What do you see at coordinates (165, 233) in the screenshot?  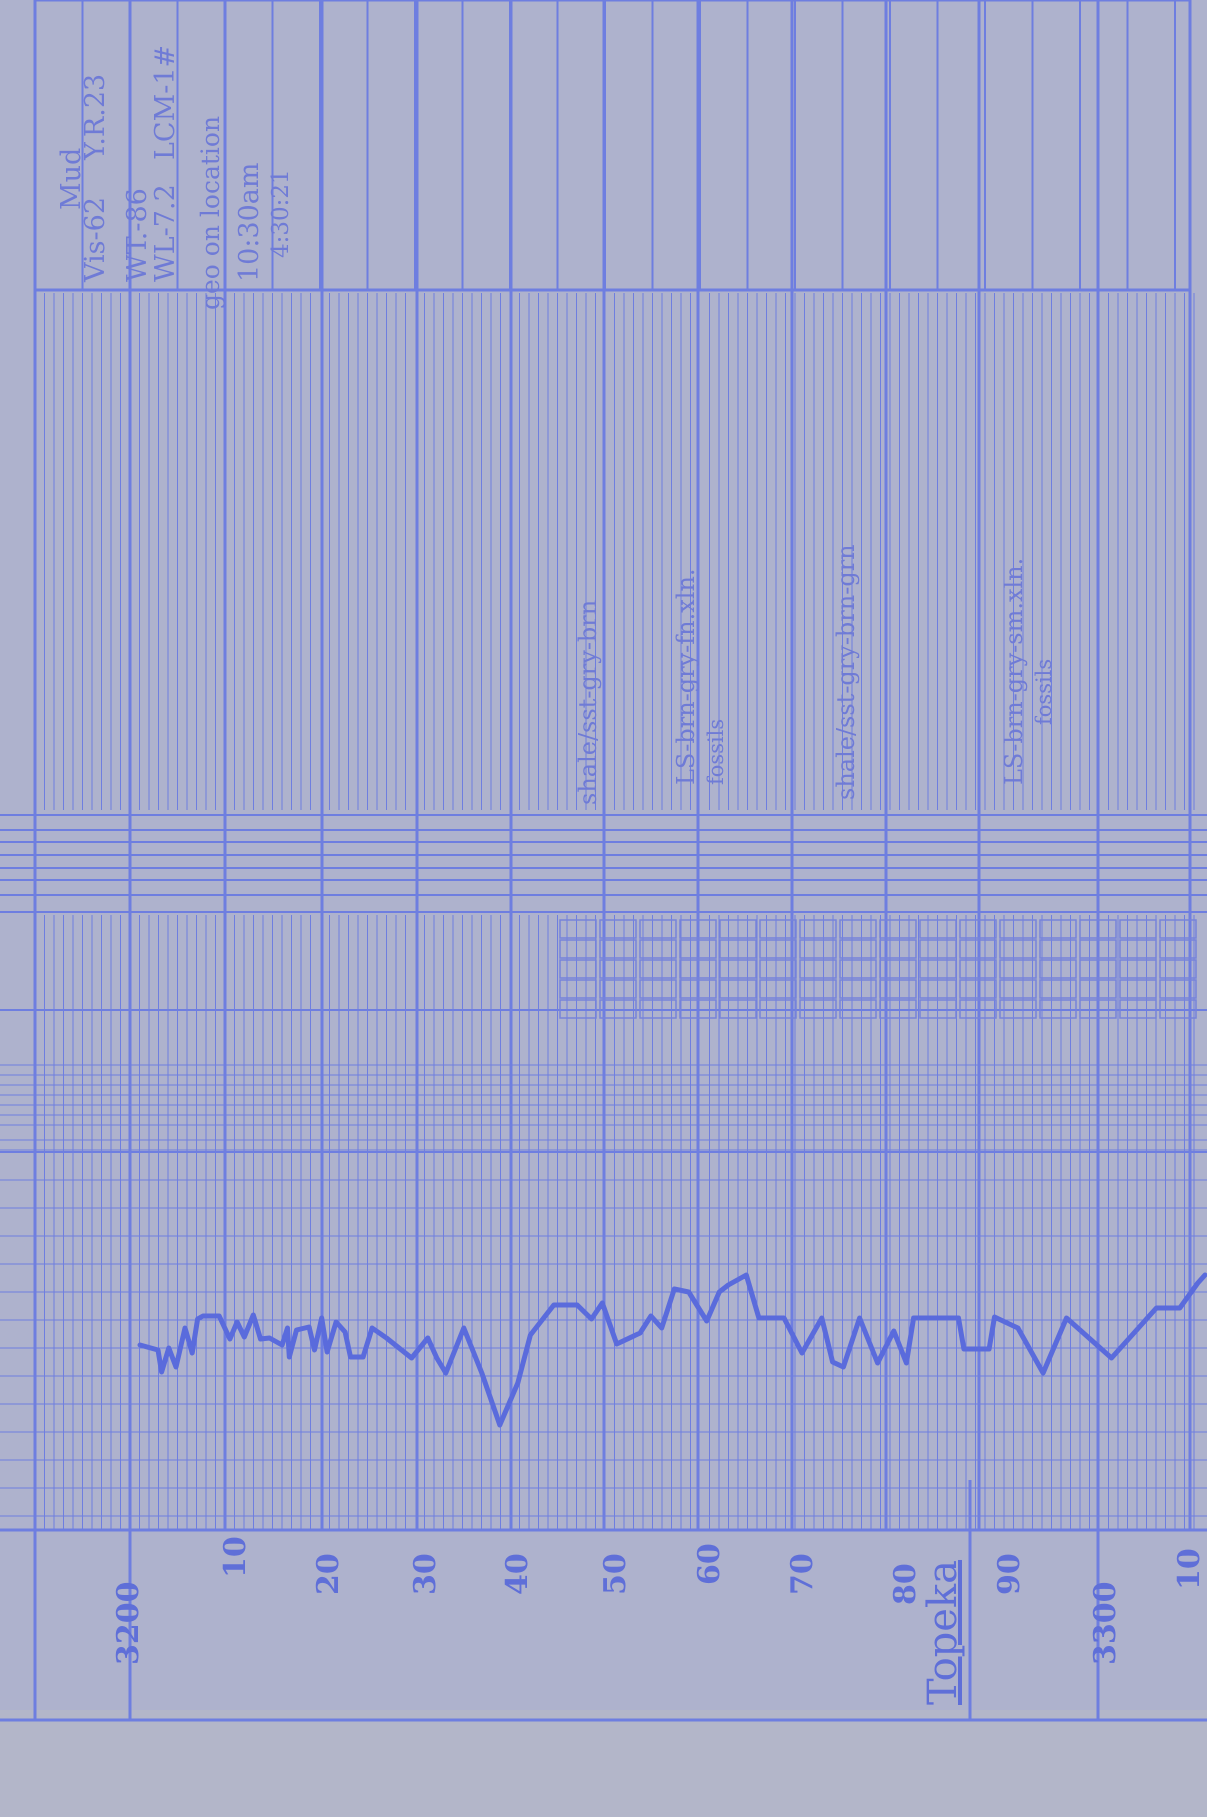 I see `header-note-wl: WL-7.2` at bounding box center [165, 233].